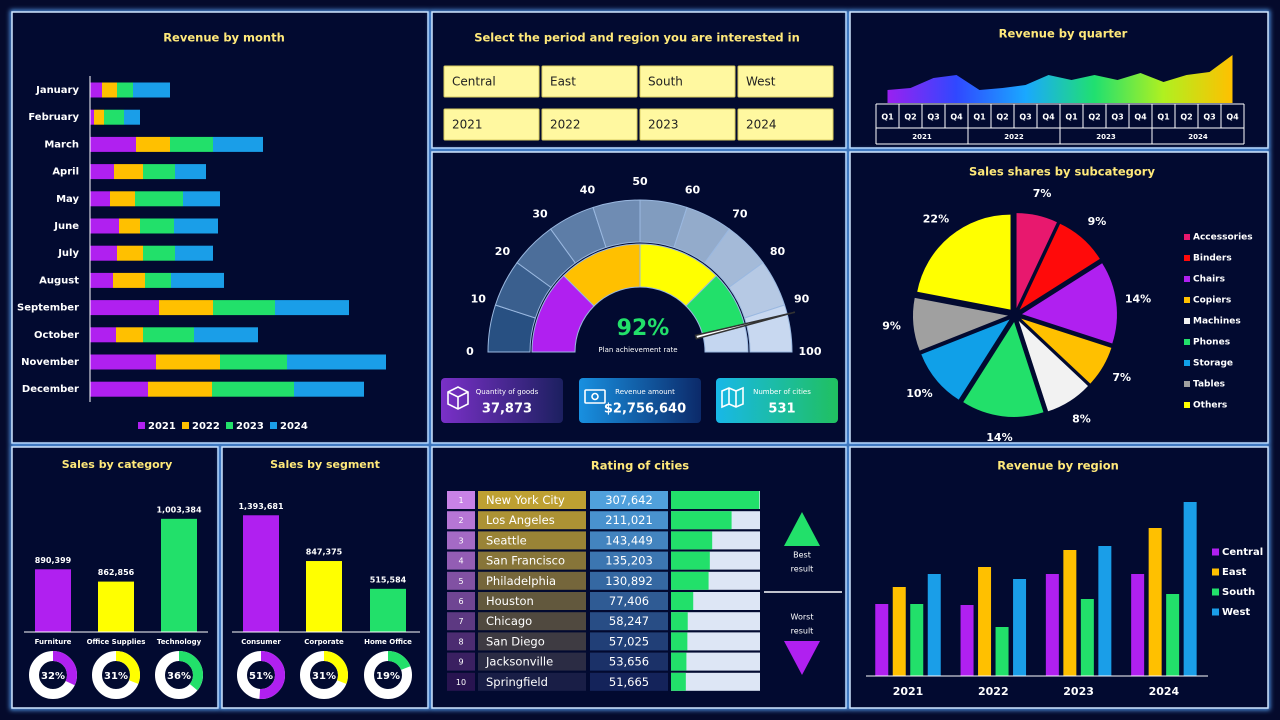 The width and height of the screenshot is (1280, 720). What do you see at coordinates (467, 125) in the screenshot?
I see `slicer-label: 2021` at bounding box center [467, 125].